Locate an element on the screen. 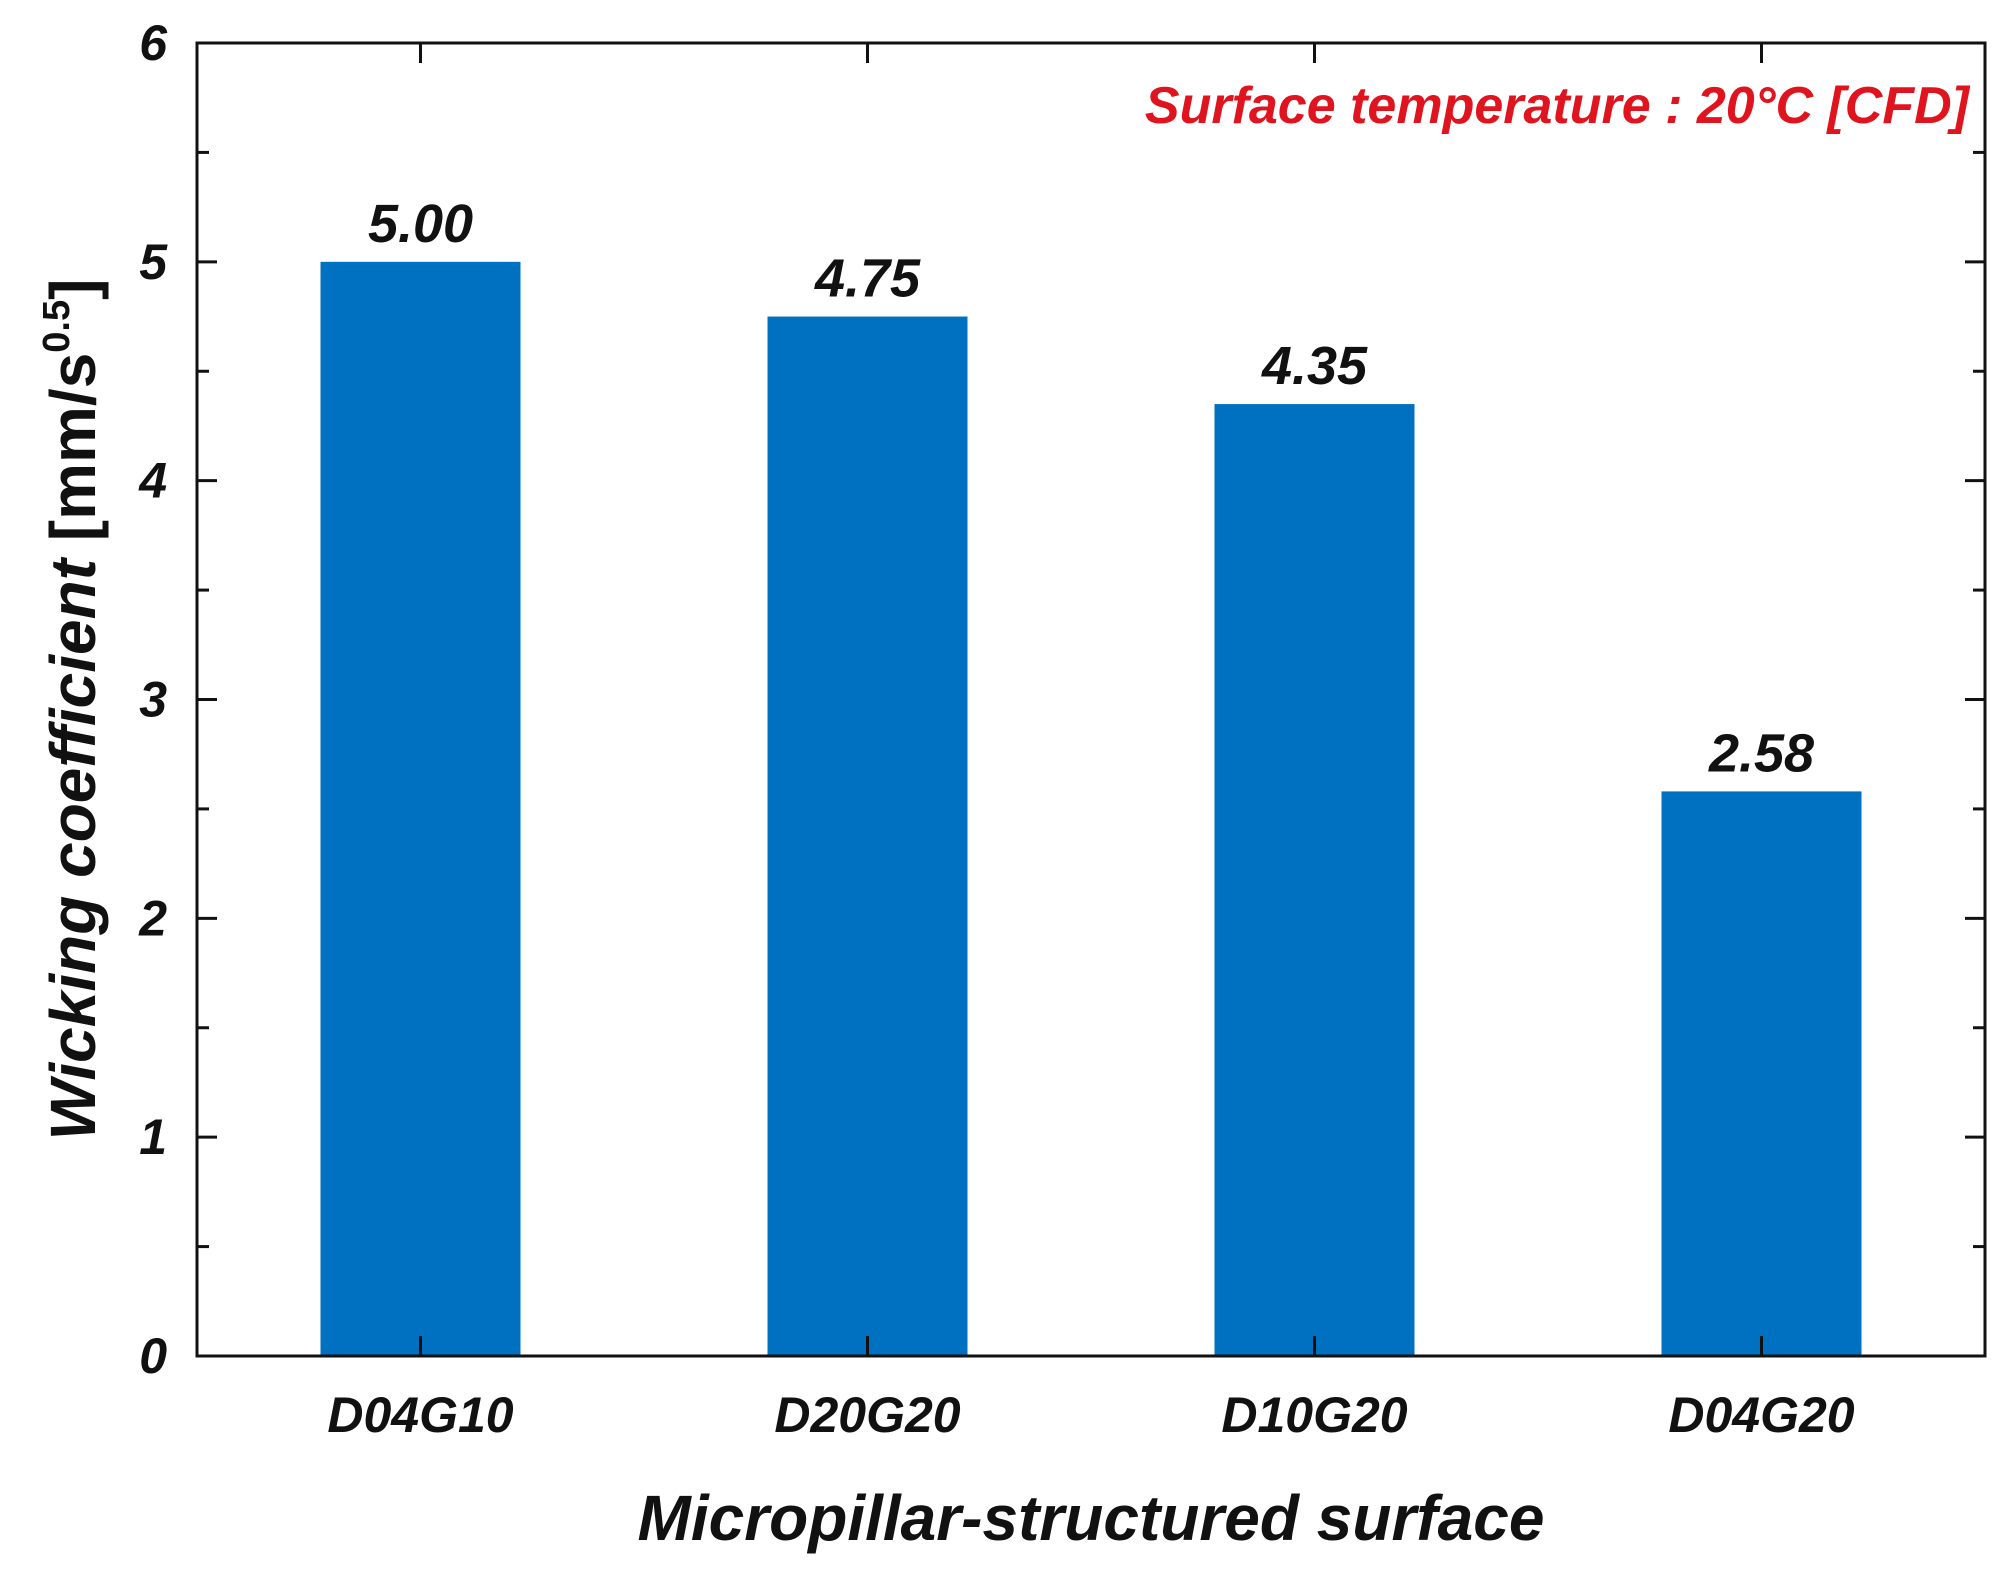 The width and height of the screenshot is (2011, 1578). y-tick-label: 0 is located at coordinates (153, 1356).